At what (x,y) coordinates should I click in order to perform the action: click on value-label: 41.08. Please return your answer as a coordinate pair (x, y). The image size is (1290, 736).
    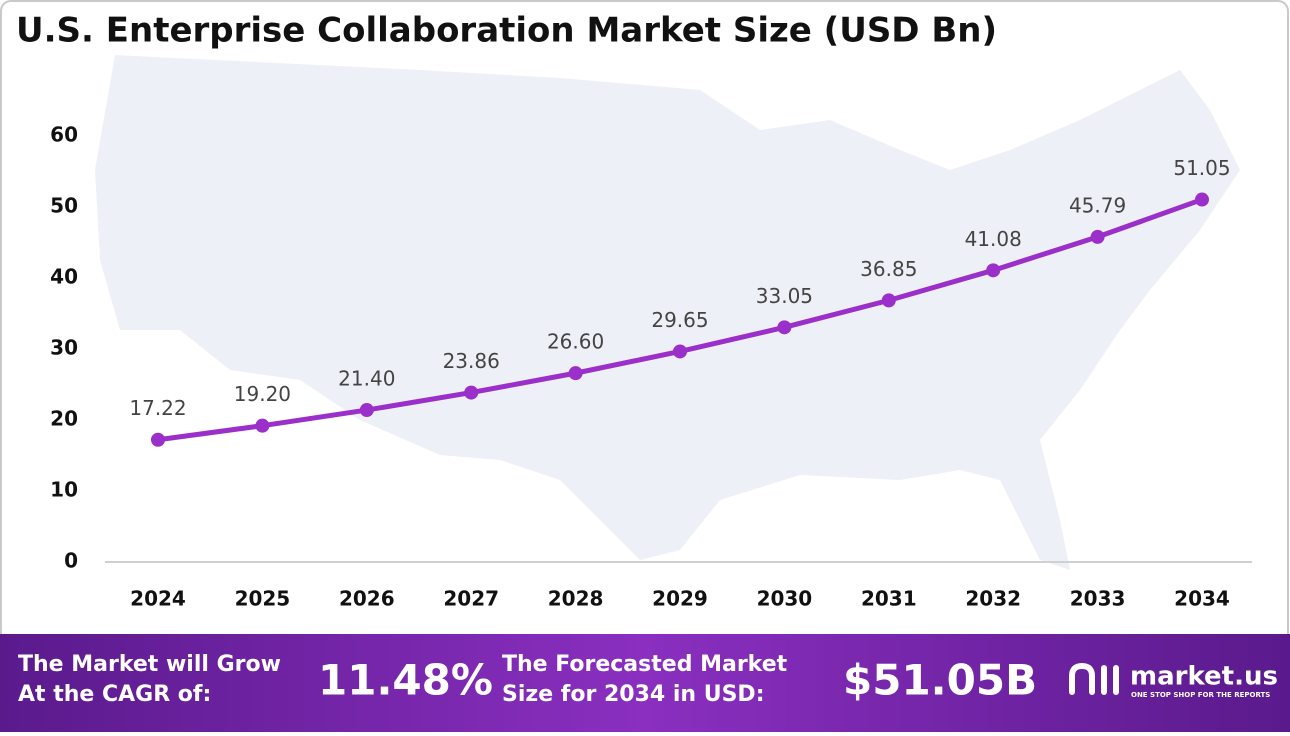
    Looking at the image, I should click on (993, 239).